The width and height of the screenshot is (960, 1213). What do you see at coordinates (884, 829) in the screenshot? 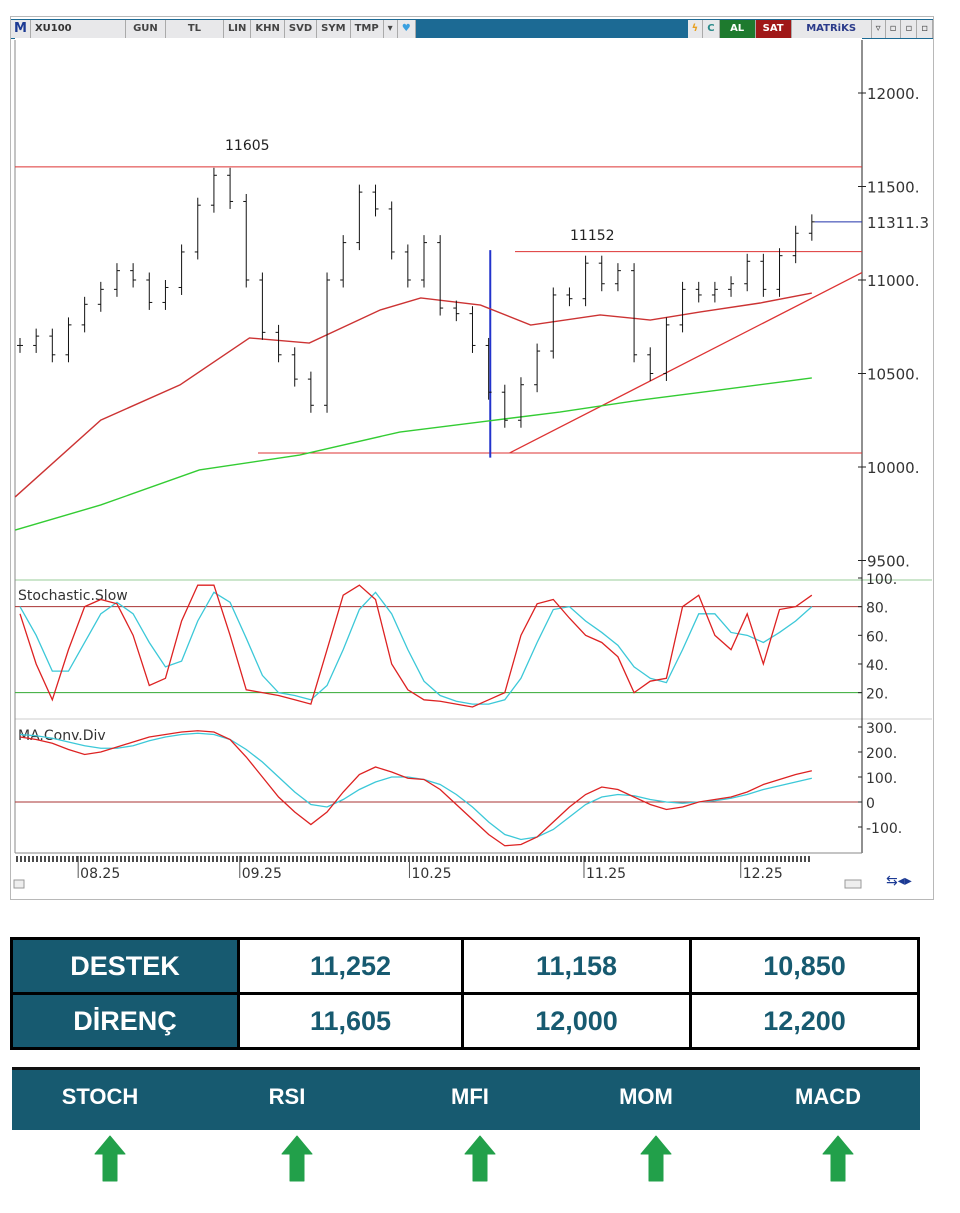
I see `macd-tick-label: -100.` at bounding box center [884, 829].